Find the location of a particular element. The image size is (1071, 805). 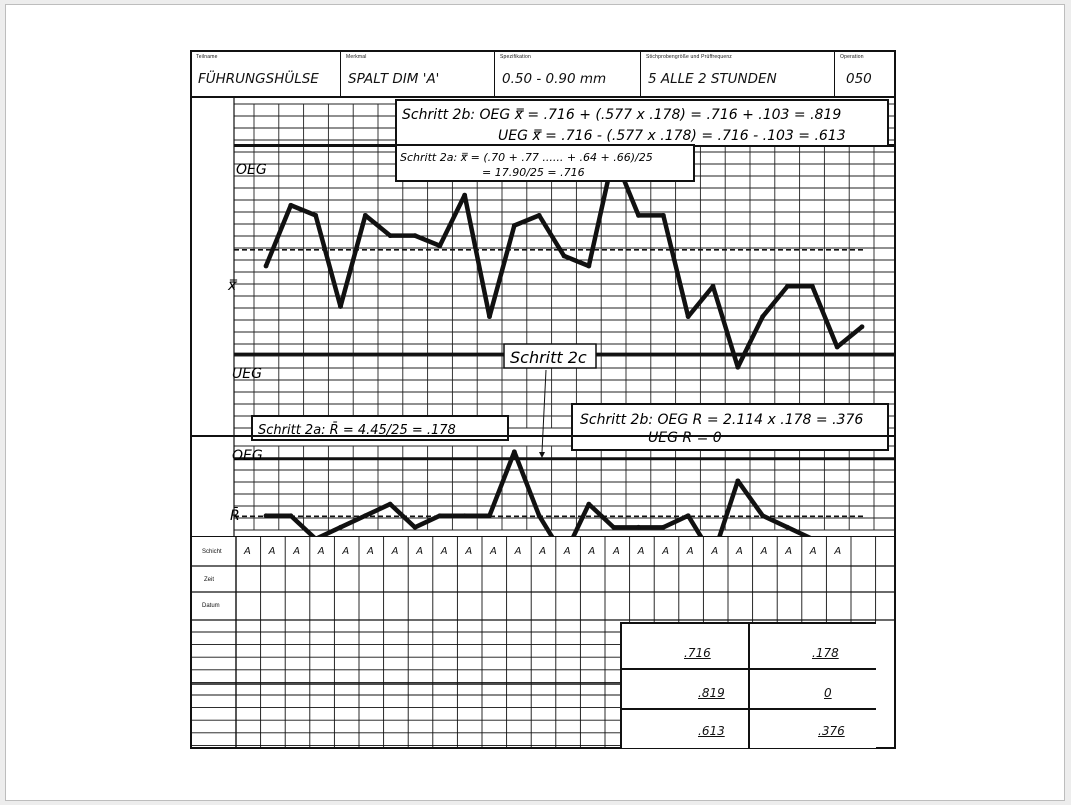

annotation-text: = 17.90/25 = .716 is located at coordinates (533, 172).